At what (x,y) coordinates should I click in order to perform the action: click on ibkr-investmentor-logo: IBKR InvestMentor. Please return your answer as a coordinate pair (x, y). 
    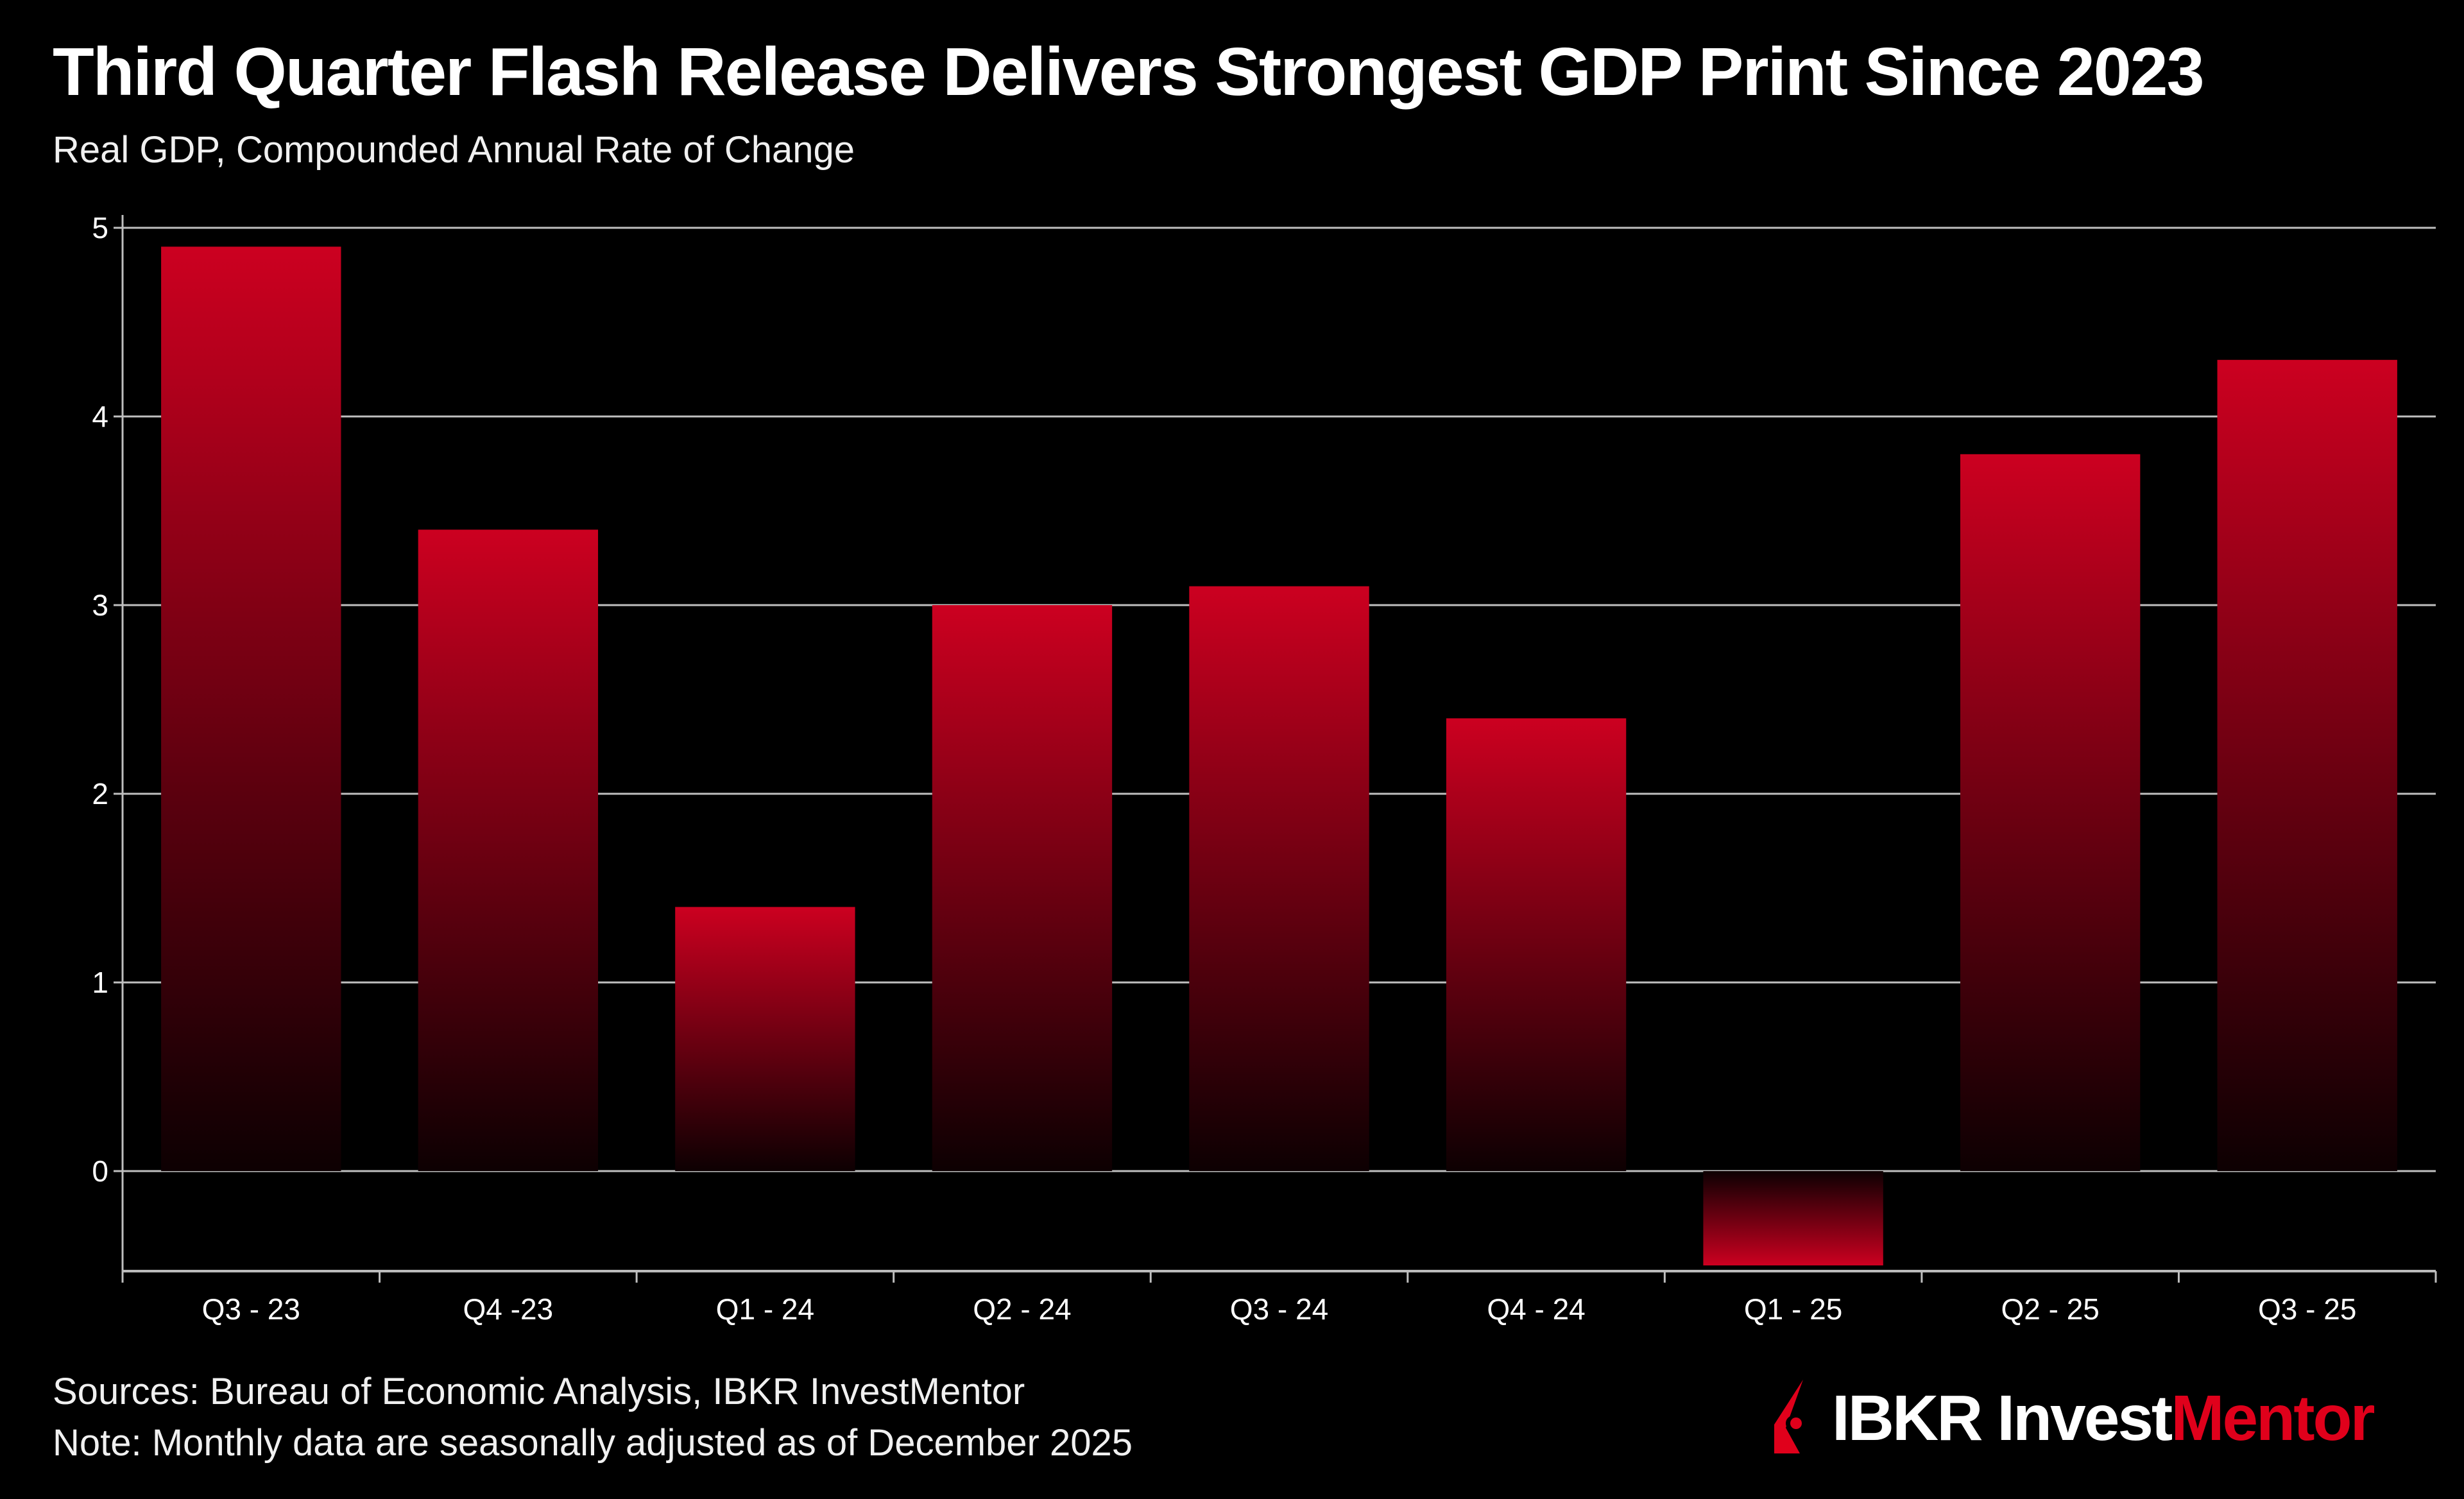
    Looking at the image, I should click on (2072, 1418).